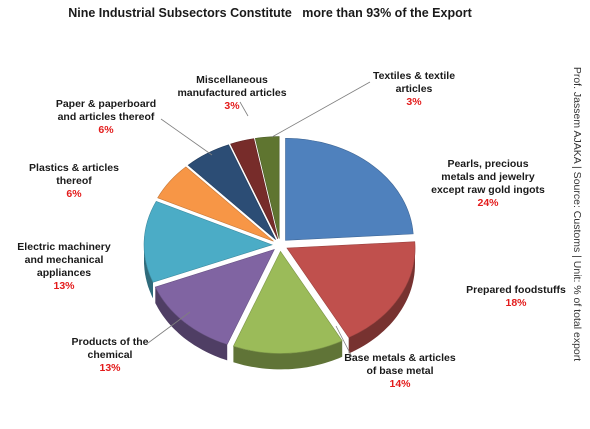  Describe the element at coordinates (63, 286) in the screenshot. I see `slice-value-4: 13%` at that location.